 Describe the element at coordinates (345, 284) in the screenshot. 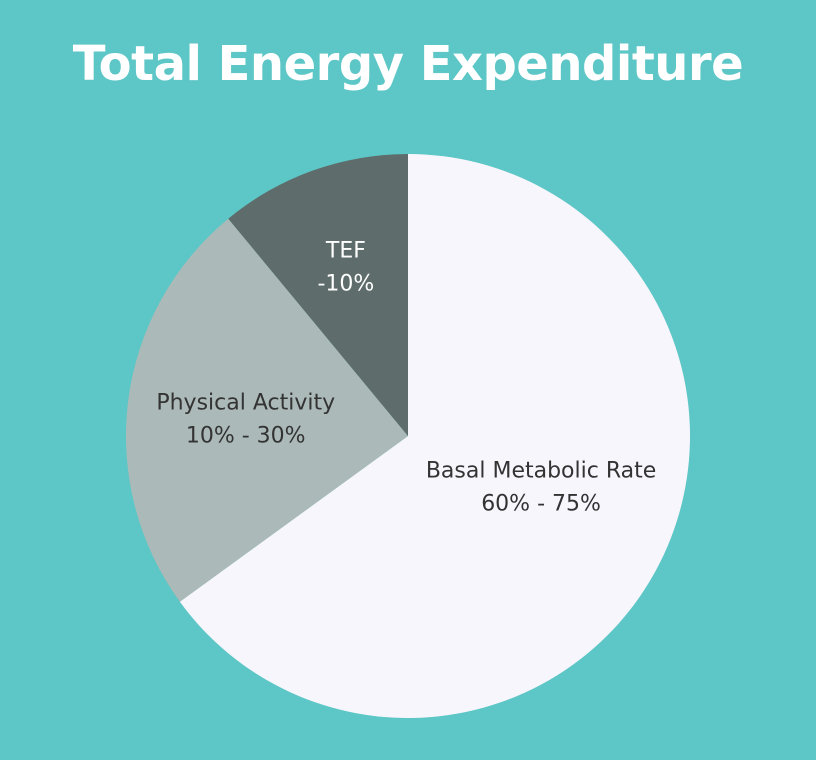

I see `slice-value-label: -10%` at that location.